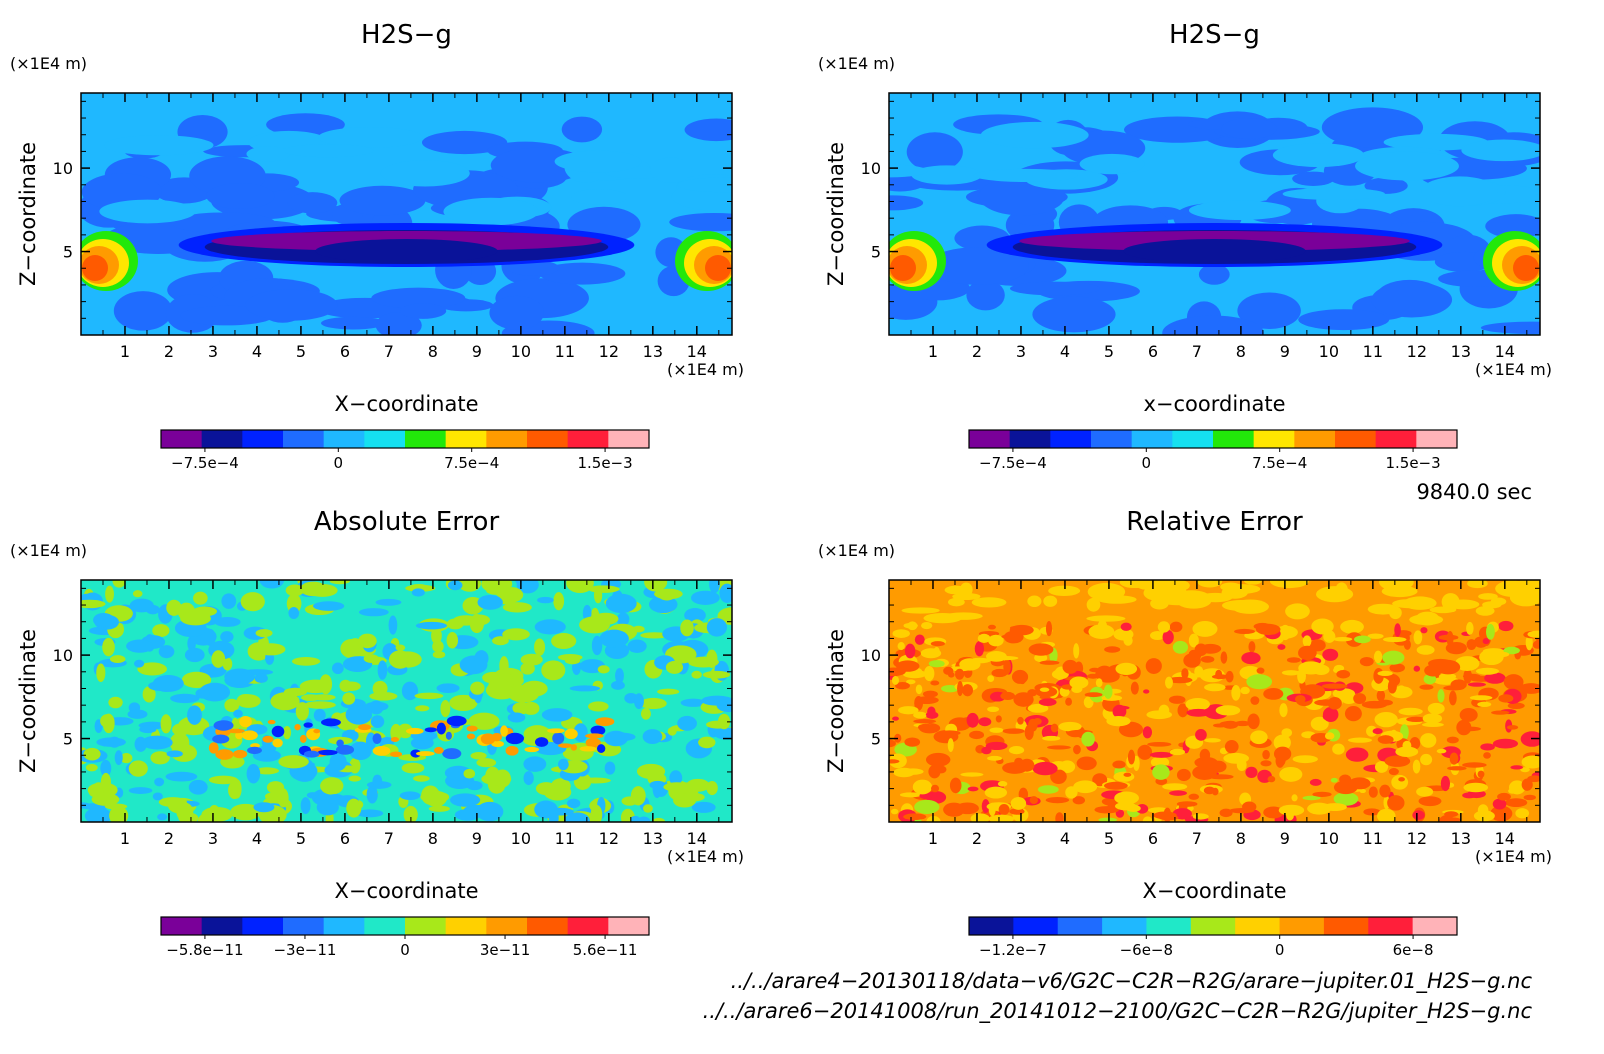 The height and width of the screenshot is (1054, 1604). Describe the element at coordinates (1474, 492) in the screenshot. I see `time-label: 9840.0 sec` at that location.